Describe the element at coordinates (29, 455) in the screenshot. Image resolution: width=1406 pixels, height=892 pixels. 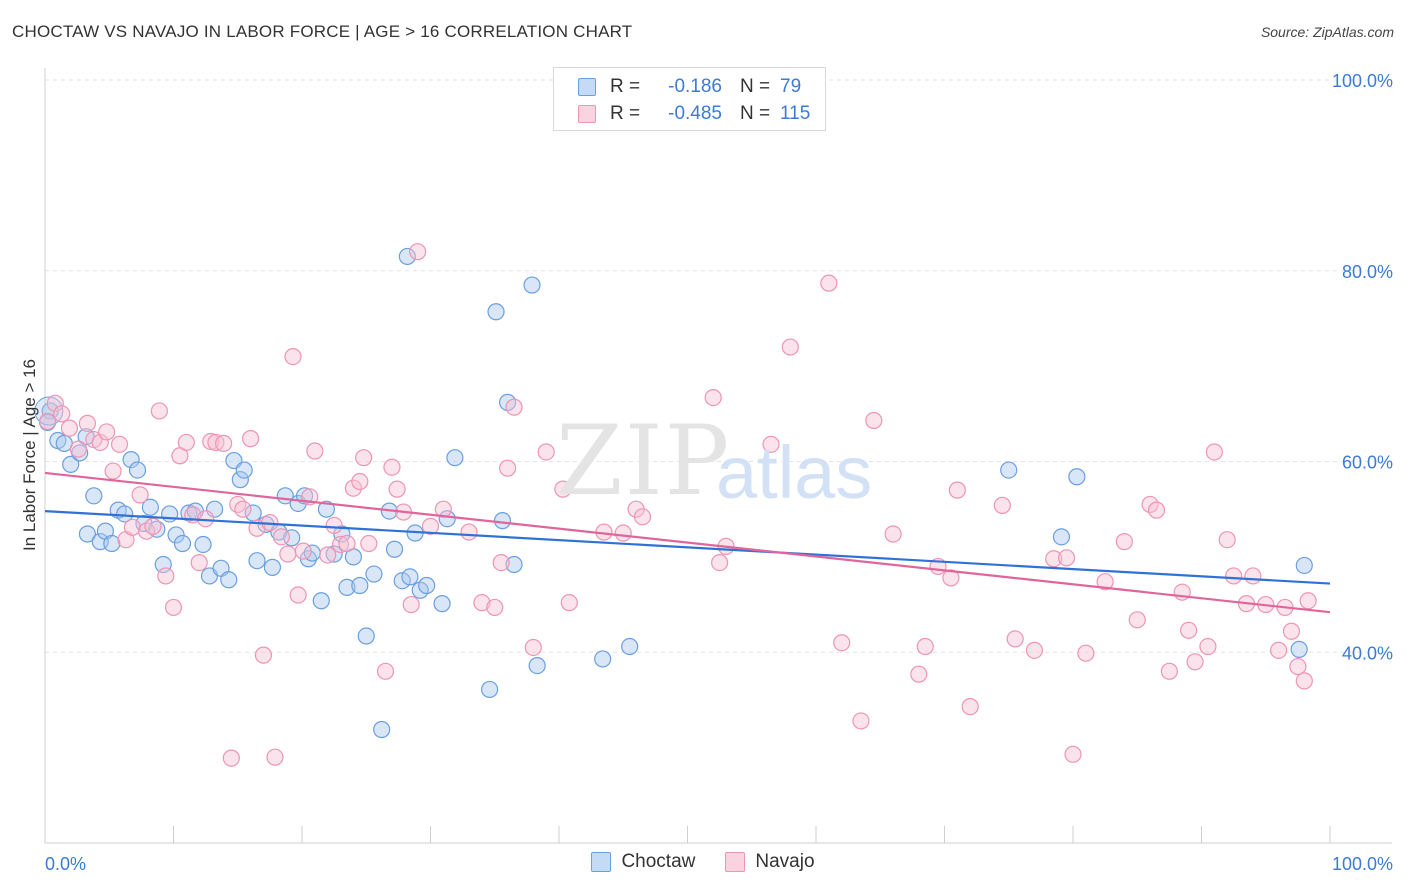
I see `y-axis-title: In Labor Force | Age > 16` at that location.